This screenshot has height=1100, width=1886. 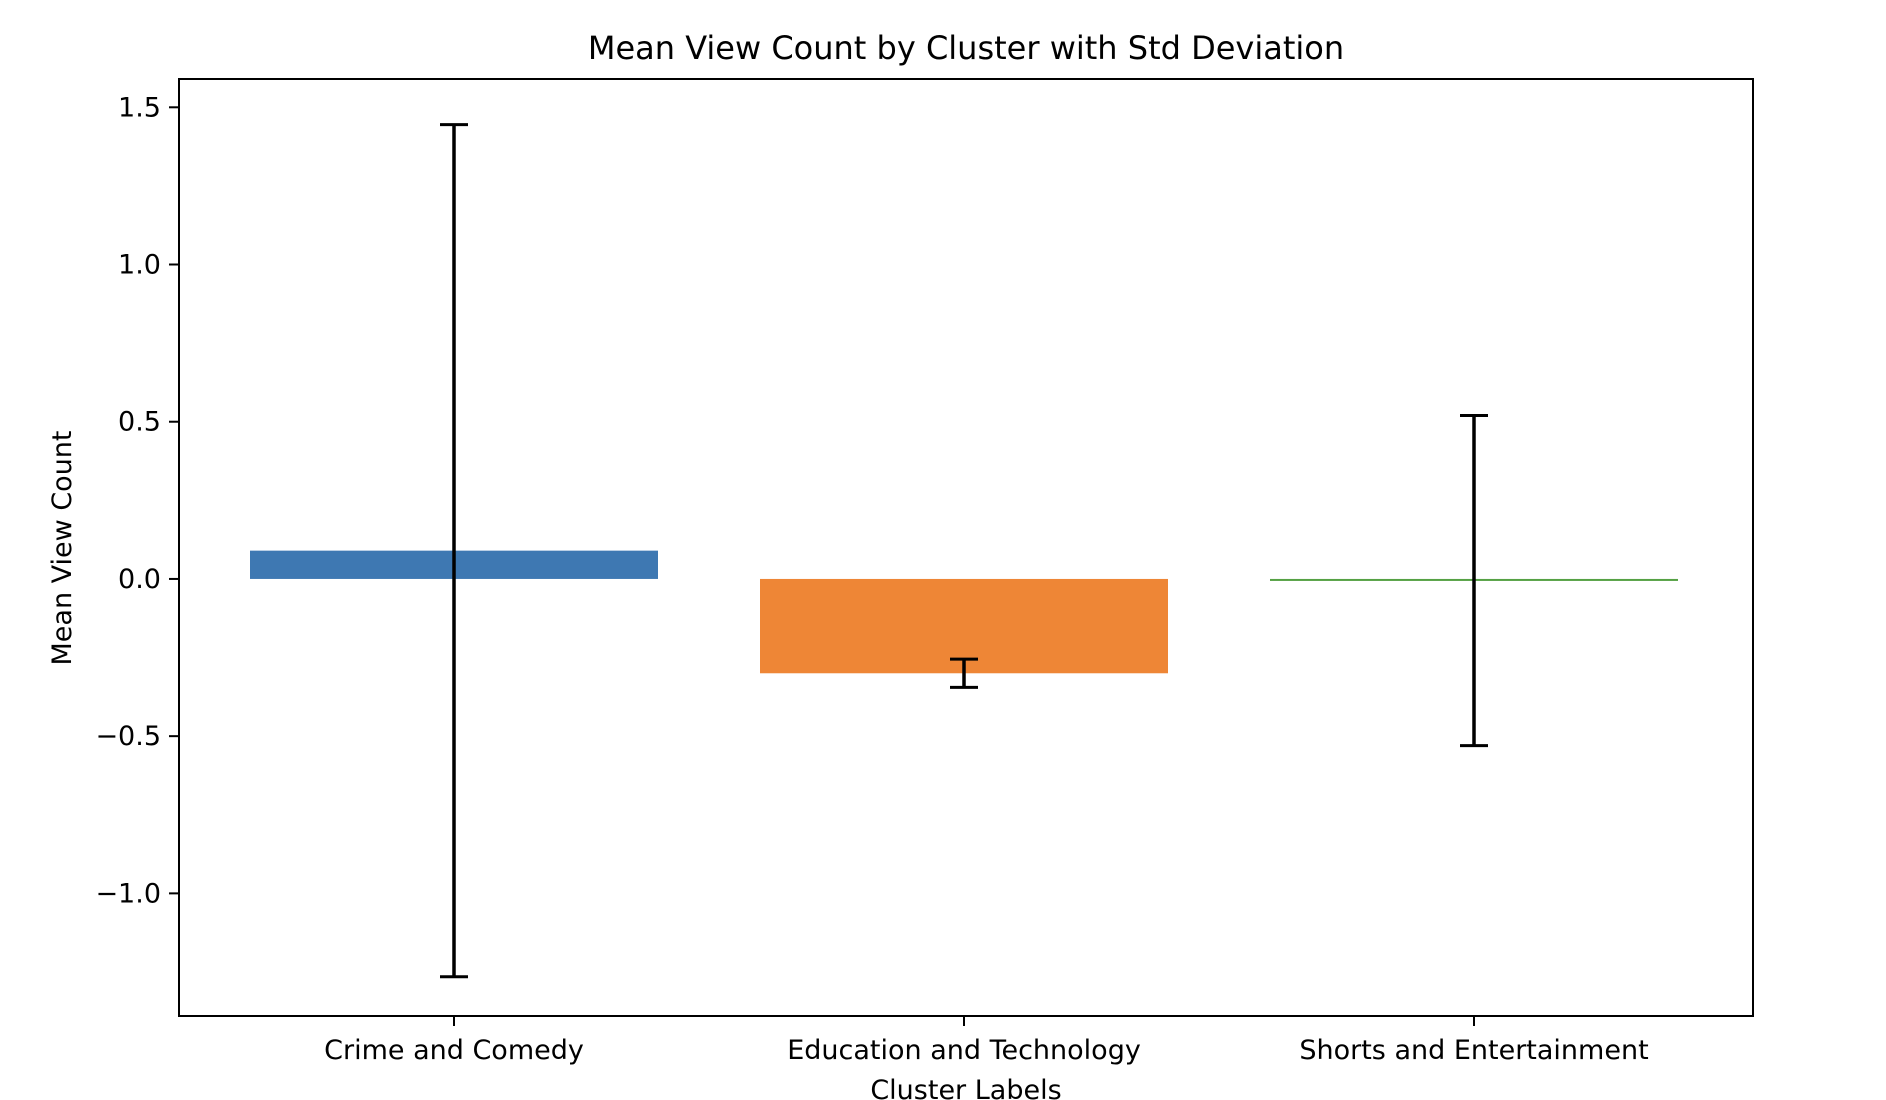 What do you see at coordinates (964, 626) in the screenshot?
I see `bar` at bounding box center [964, 626].